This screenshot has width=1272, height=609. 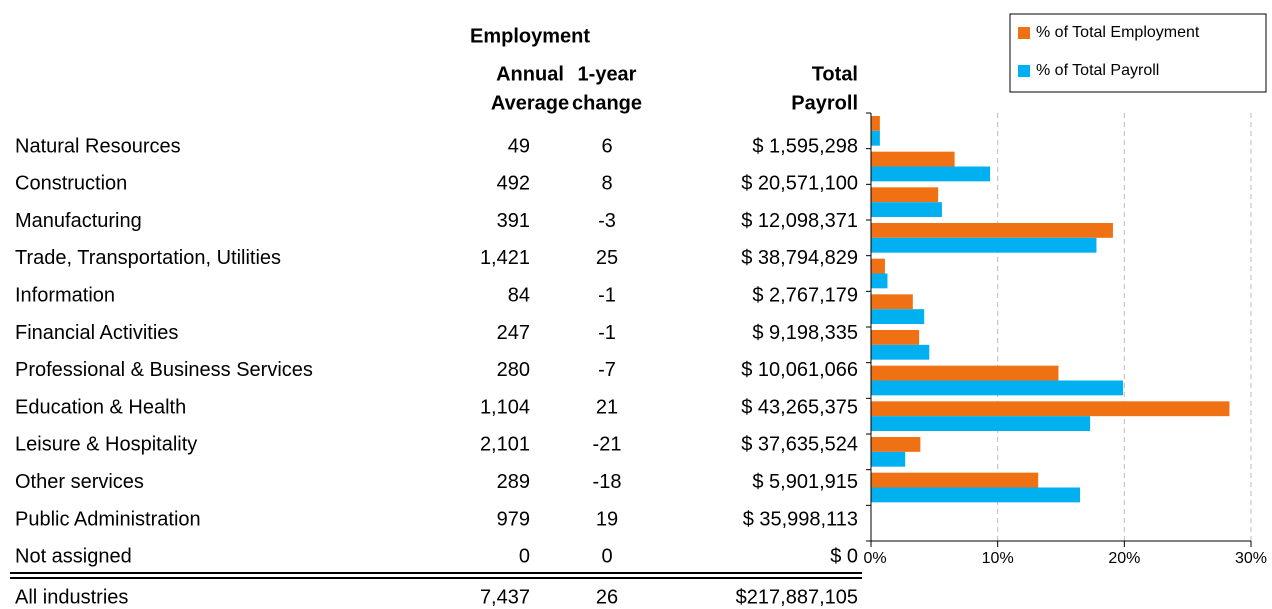 I want to click on cell: 8, so click(x=606, y=184).